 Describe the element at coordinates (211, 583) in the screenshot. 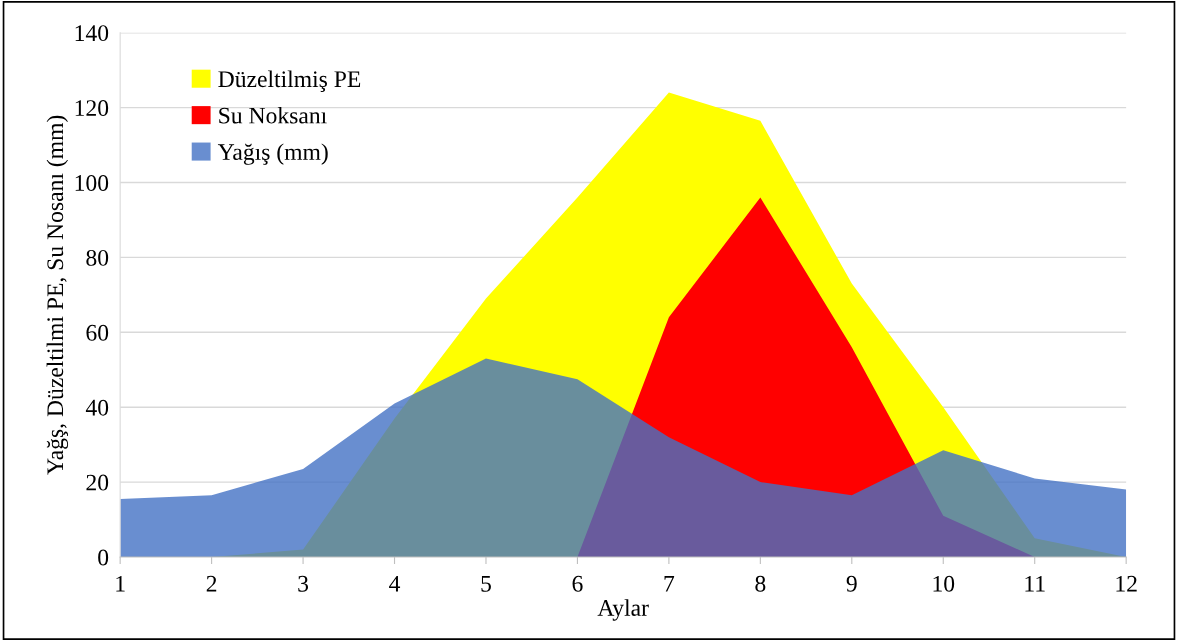

I see `x-tick-label: 2` at that location.